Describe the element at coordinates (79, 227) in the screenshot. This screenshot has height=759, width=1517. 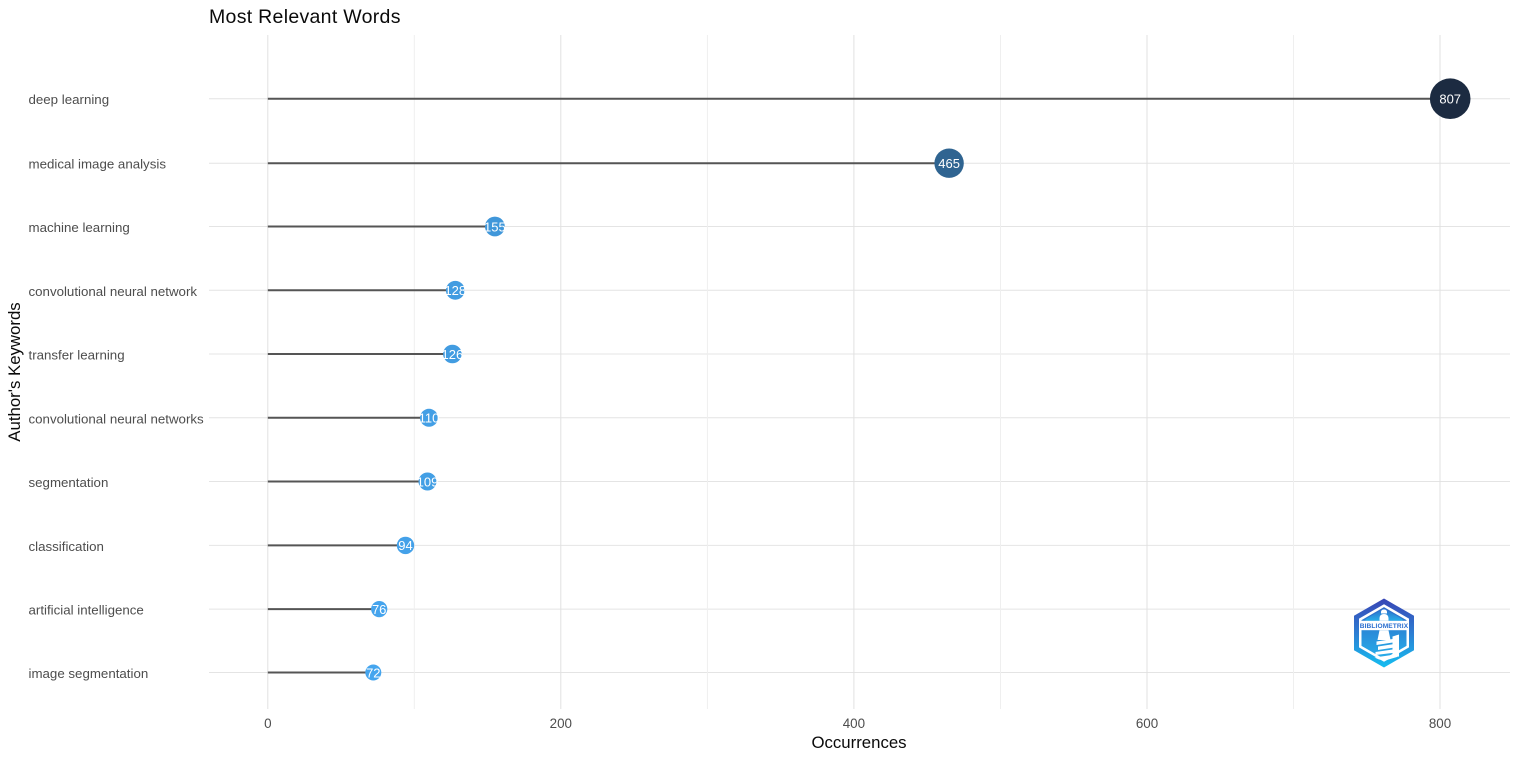
I see `svg-text: machine learning` at that location.